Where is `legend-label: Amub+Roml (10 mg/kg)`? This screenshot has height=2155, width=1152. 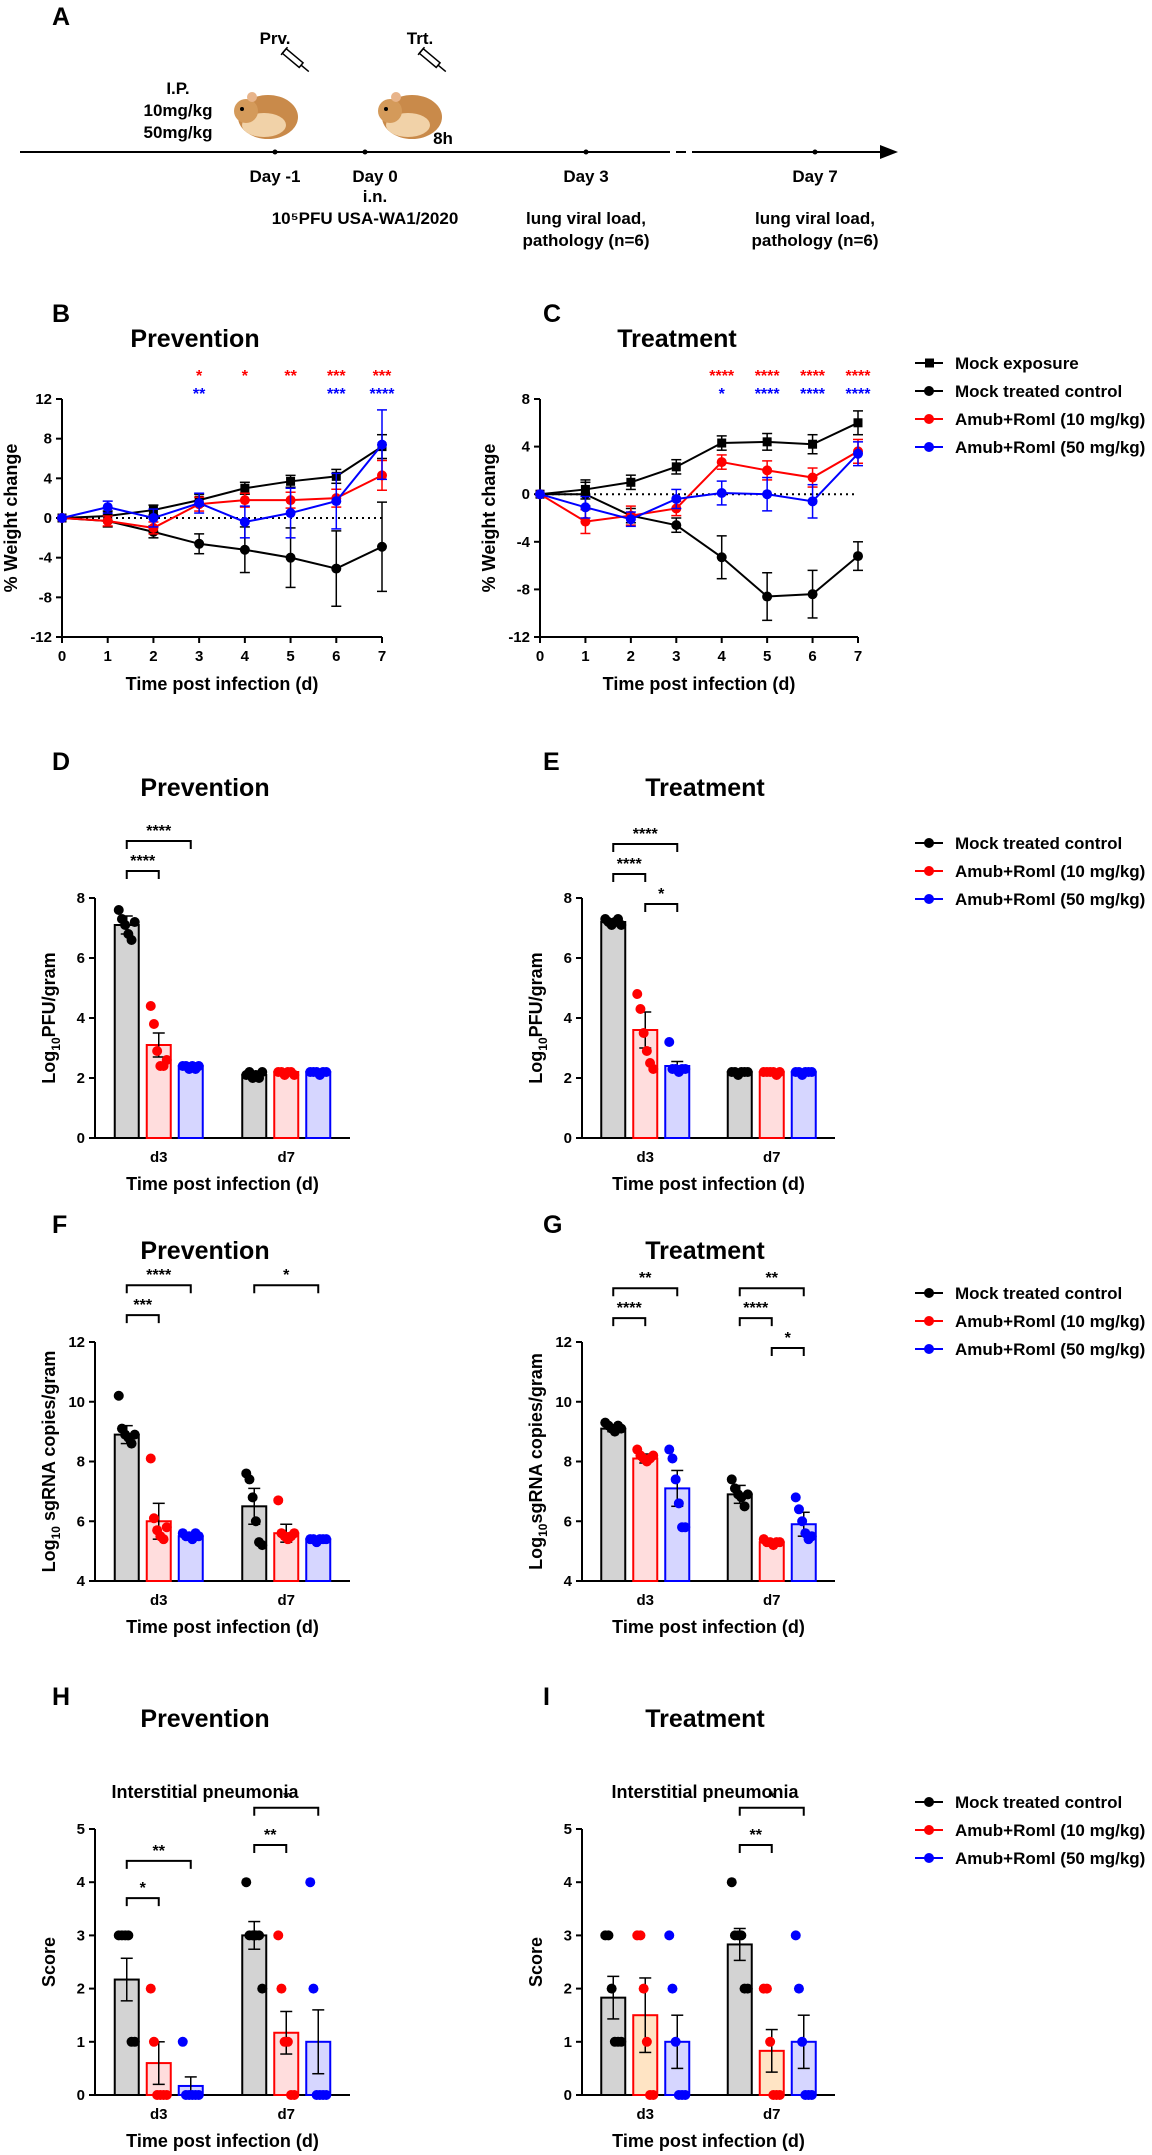 legend-label: Amub+Roml (10 mg/kg) is located at coordinates (1050, 871).